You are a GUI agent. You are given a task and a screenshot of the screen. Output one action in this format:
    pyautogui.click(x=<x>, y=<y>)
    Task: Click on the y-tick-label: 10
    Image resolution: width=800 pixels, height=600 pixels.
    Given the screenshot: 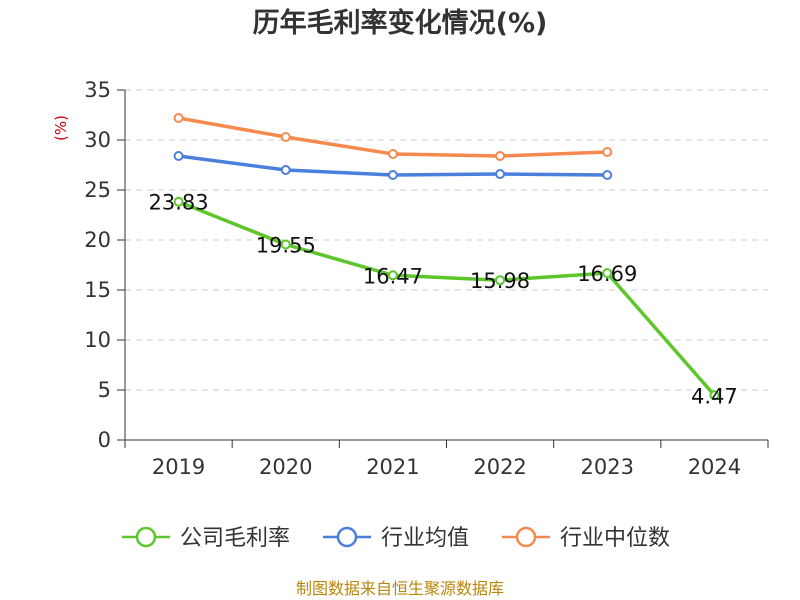 What is the action you would take?
    pyautogui.click(x=97, y=340)
    